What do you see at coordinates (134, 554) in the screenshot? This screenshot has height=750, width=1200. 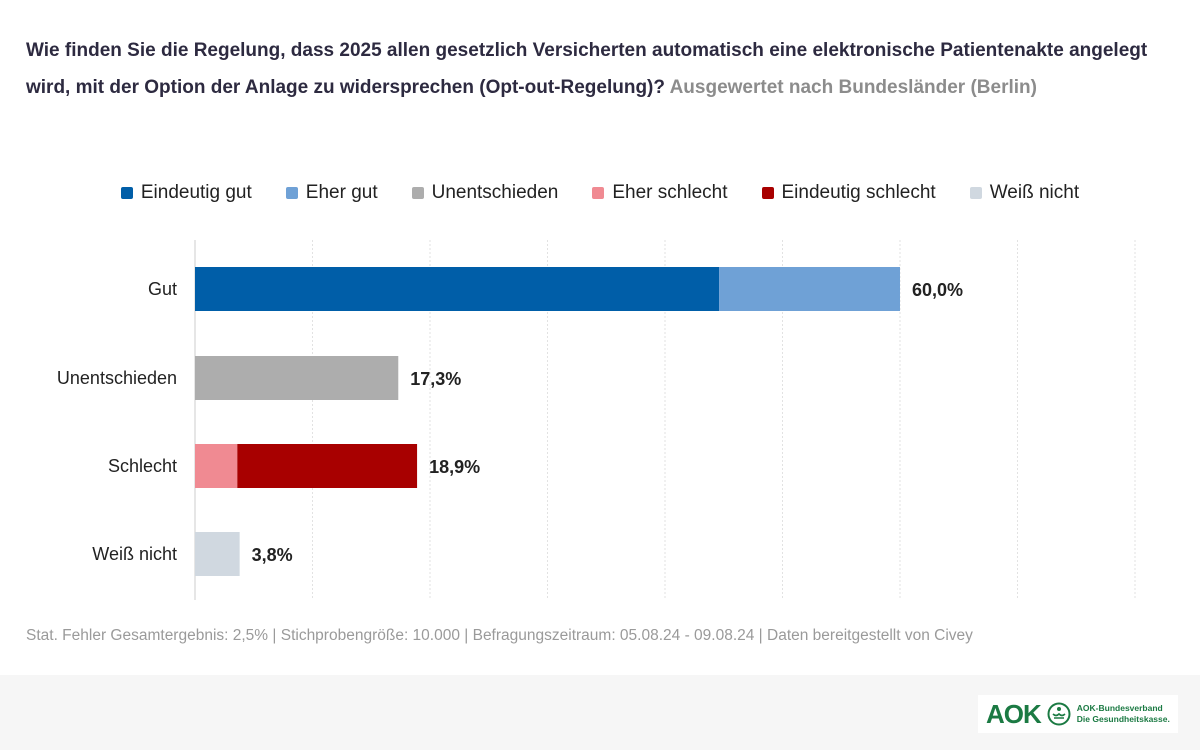 I see `category-label: Weiß nicht` at bounding box center [134, 554].